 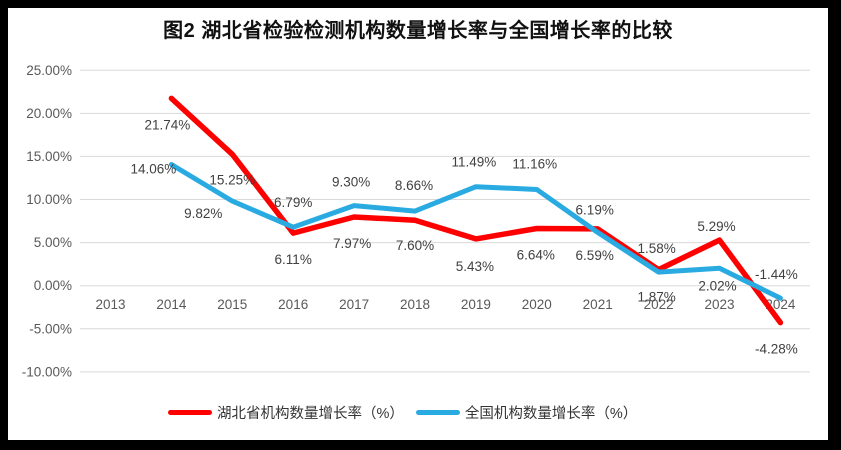 What do you see at coordinates (49, 113) in the screenshot?
I see `y-axis-tick-label: 20.00%` at bounding box center [49, 113].